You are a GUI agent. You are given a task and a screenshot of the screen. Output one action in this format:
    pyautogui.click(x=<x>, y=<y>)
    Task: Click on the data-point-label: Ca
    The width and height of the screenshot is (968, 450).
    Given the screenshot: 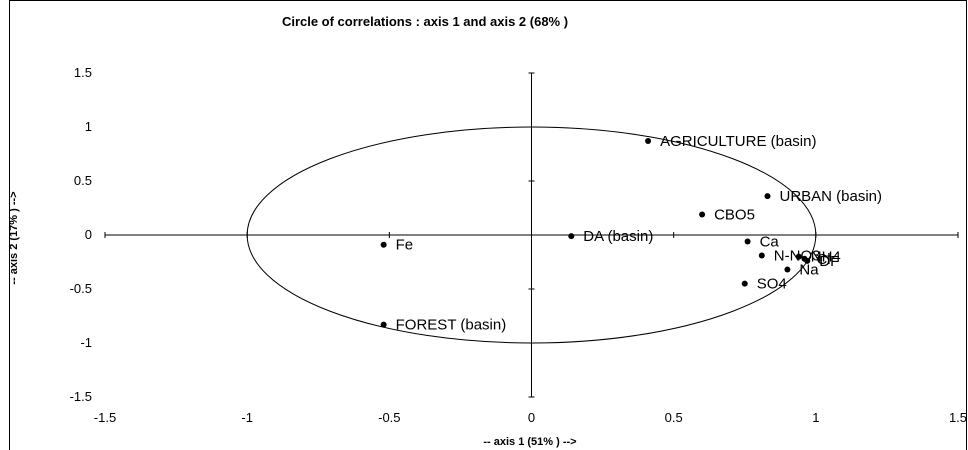 What is the action you would take?
    pyautogui.click(x=770, y=241)
    